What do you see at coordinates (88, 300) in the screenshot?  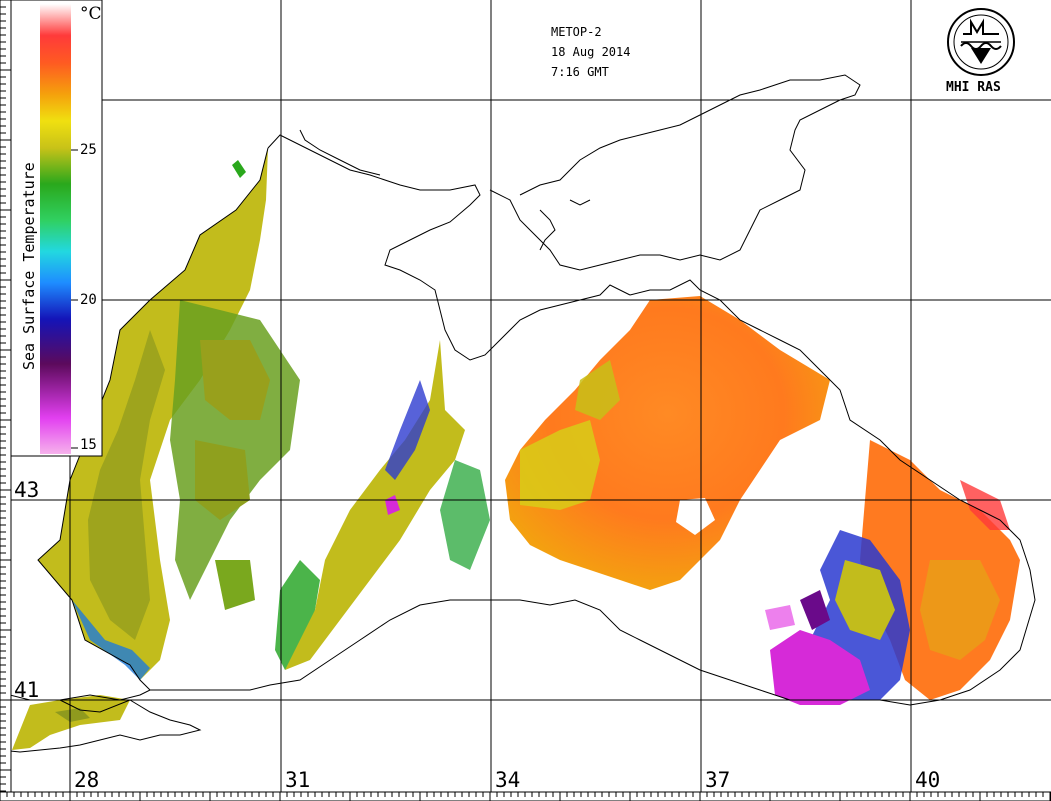 I see `colorbar-tick-20: 20` at bounding box center [88, 300].